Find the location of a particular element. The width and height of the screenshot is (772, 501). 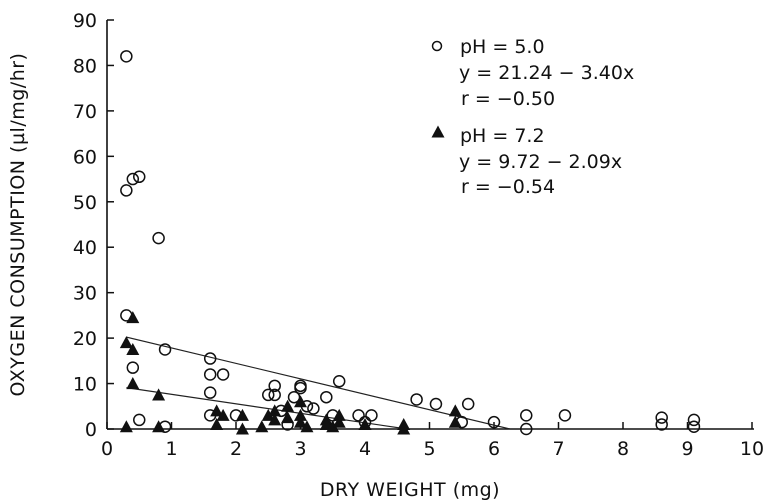

x-axis-title: DRY WEIGHT (mg) is located at coordinates (410, 490).